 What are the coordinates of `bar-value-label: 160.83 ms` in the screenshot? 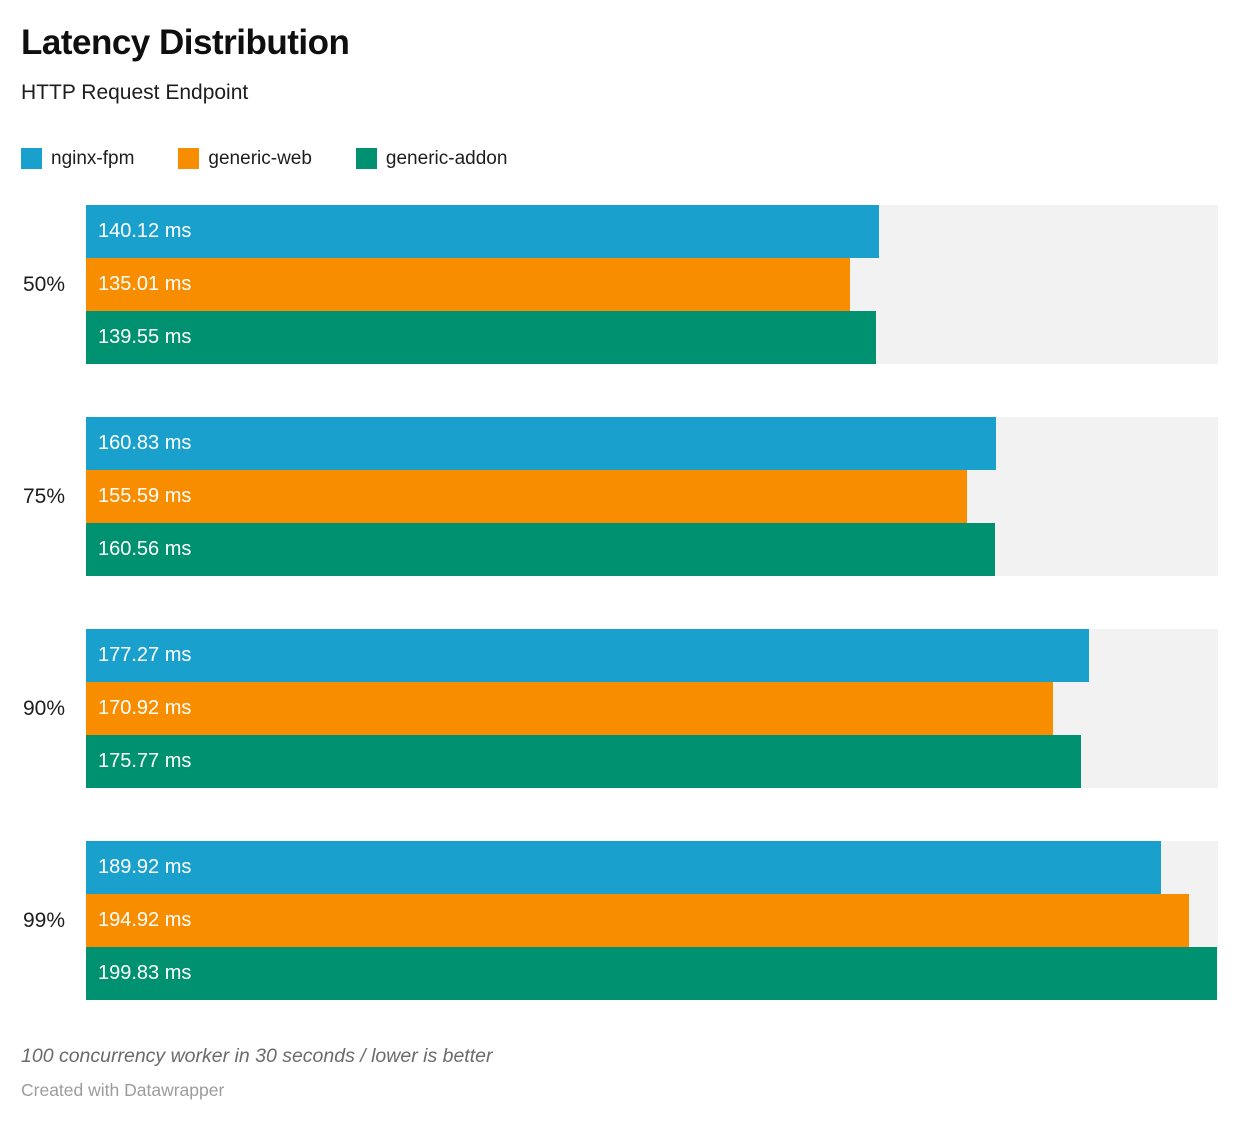 It's located at (145, 443).